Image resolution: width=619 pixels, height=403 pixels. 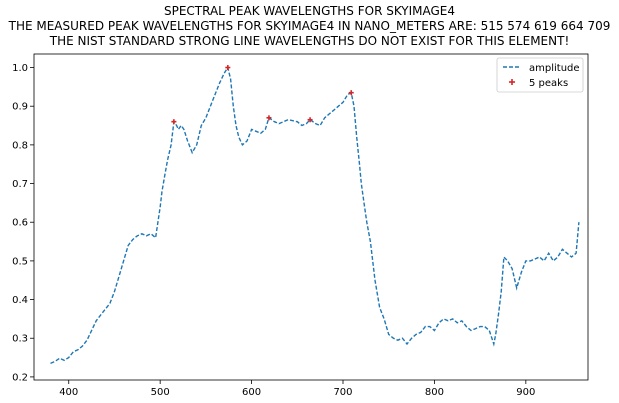 I want to click on y-tick-label: 0.5, so click(x=20, y=261).